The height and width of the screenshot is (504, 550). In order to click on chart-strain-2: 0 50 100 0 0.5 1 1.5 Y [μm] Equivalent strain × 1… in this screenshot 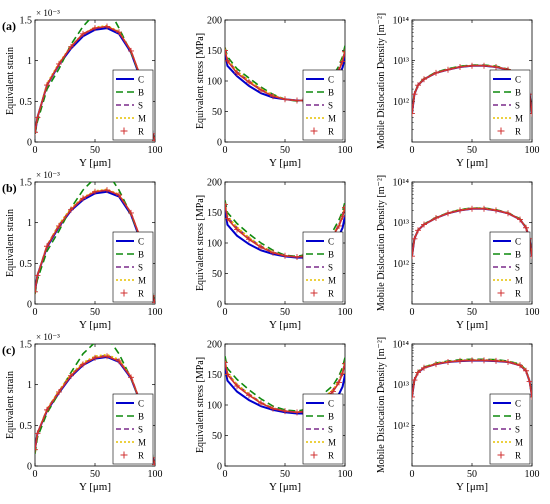, I will do `click(84, 250)`.